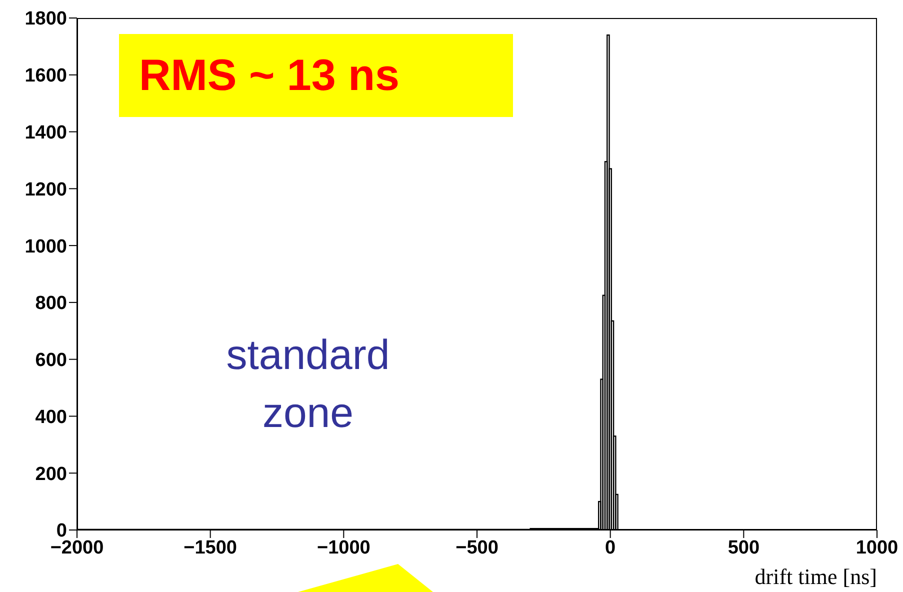  I want to click on x-tick-label: −500, so click(477, 547).